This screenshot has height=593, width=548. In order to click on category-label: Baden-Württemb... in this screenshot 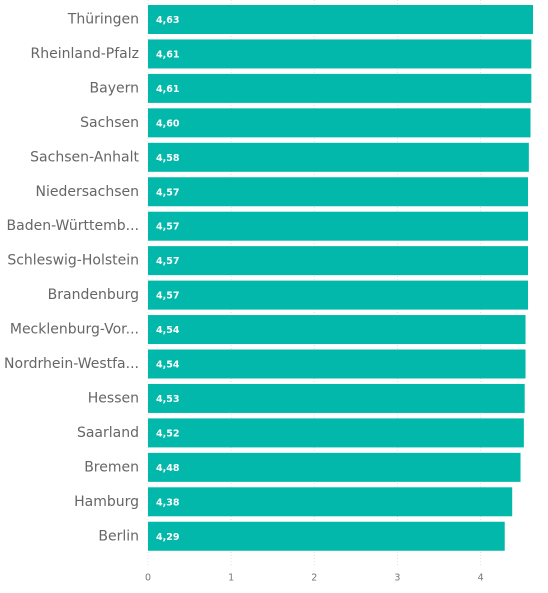, I will do `click(73, 226)`.